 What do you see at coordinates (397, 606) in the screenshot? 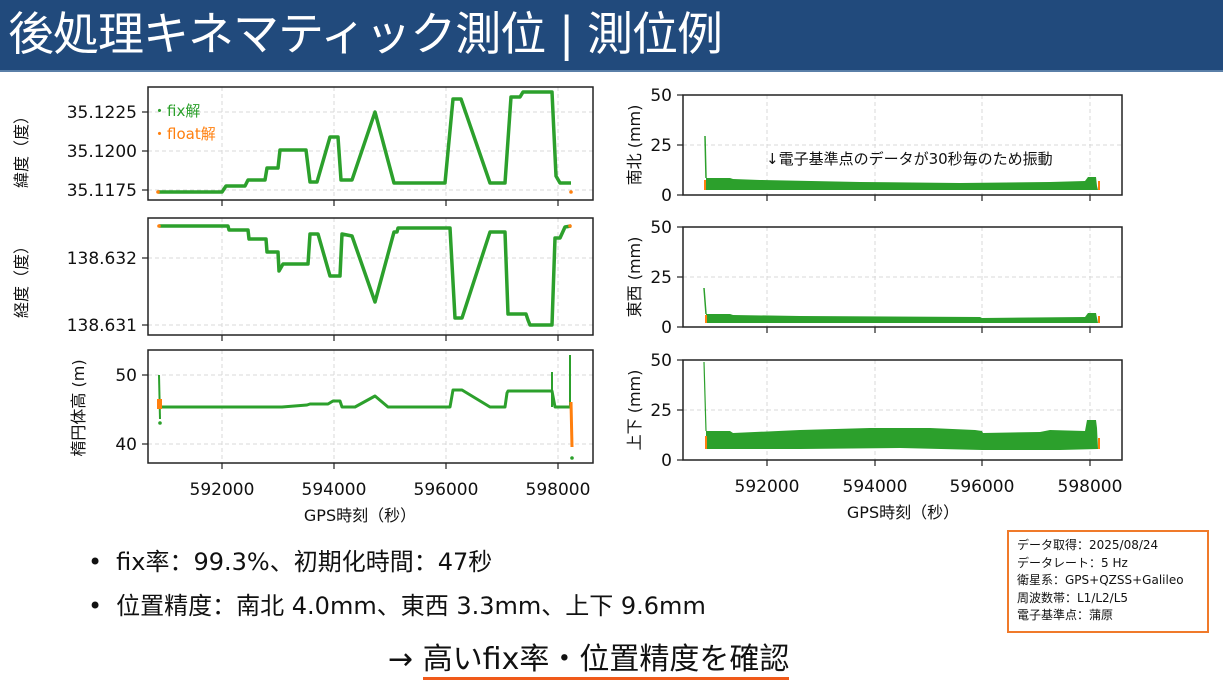
I see `bullet-accuracy: 位置精度：南北 4.0mm、東西 3.3mm、上下 9.6mm` at bounding box center [397, 606].